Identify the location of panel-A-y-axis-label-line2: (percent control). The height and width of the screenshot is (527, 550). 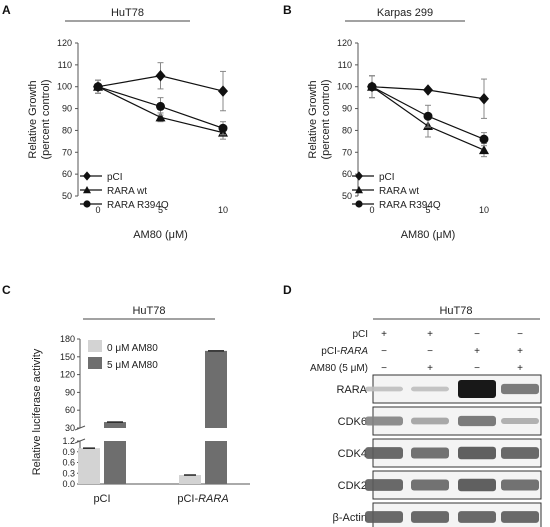
(46, 119).